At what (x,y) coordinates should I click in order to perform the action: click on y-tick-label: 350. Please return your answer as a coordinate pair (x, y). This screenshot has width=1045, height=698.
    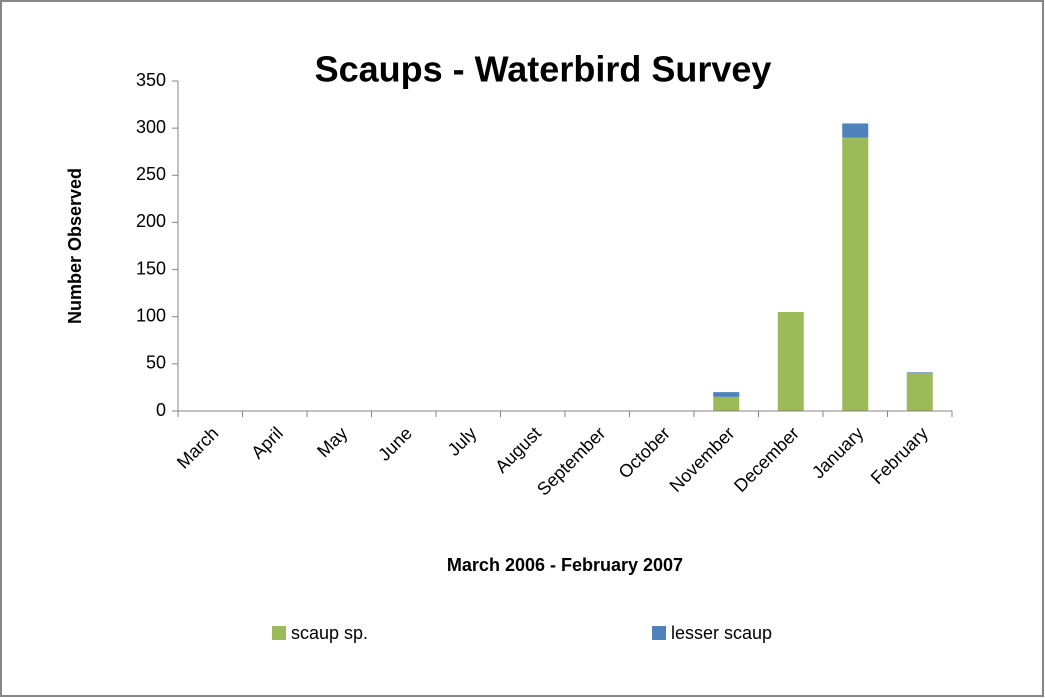
    Looking at the image, I should click on (151, 80).